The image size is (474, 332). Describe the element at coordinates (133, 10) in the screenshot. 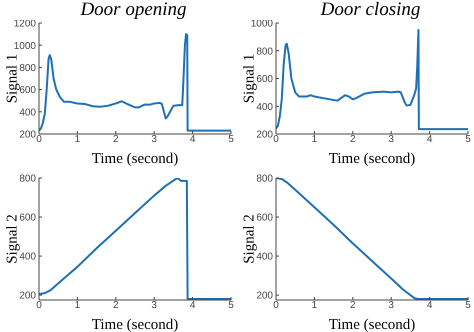

I see `chart-title: Door opening` at that location.